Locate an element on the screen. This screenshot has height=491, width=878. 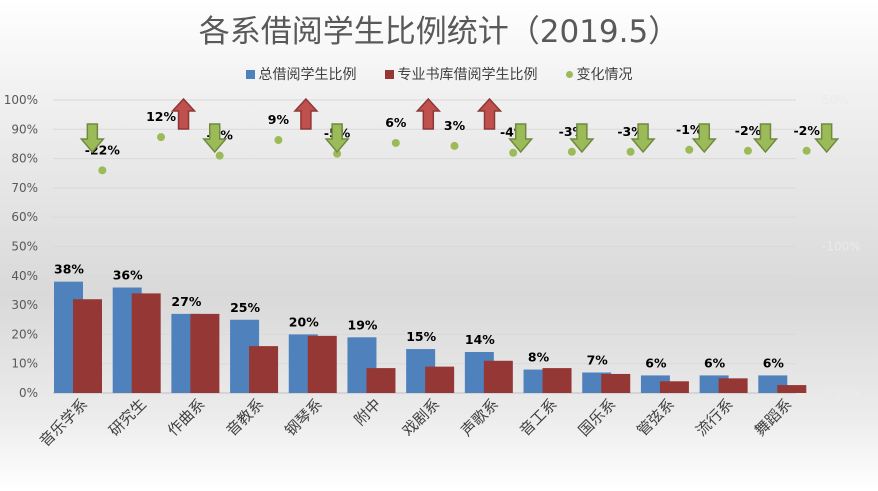
x-tick-label: 研究生 is located at coordinates (127, 417).